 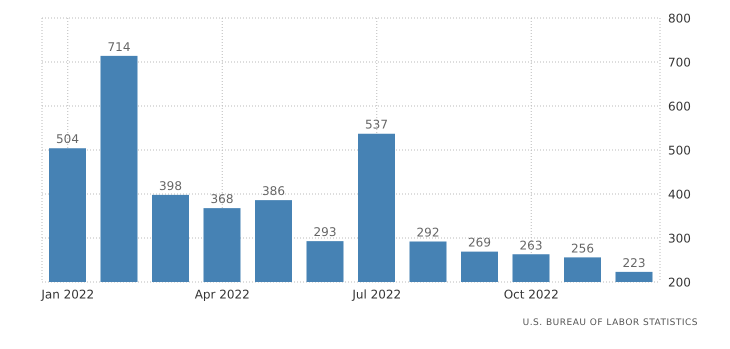 What do you see at coordinates (679, 282) in the screenshot?
I see `y-tick-label: 200` at bounding box center [679, 282].